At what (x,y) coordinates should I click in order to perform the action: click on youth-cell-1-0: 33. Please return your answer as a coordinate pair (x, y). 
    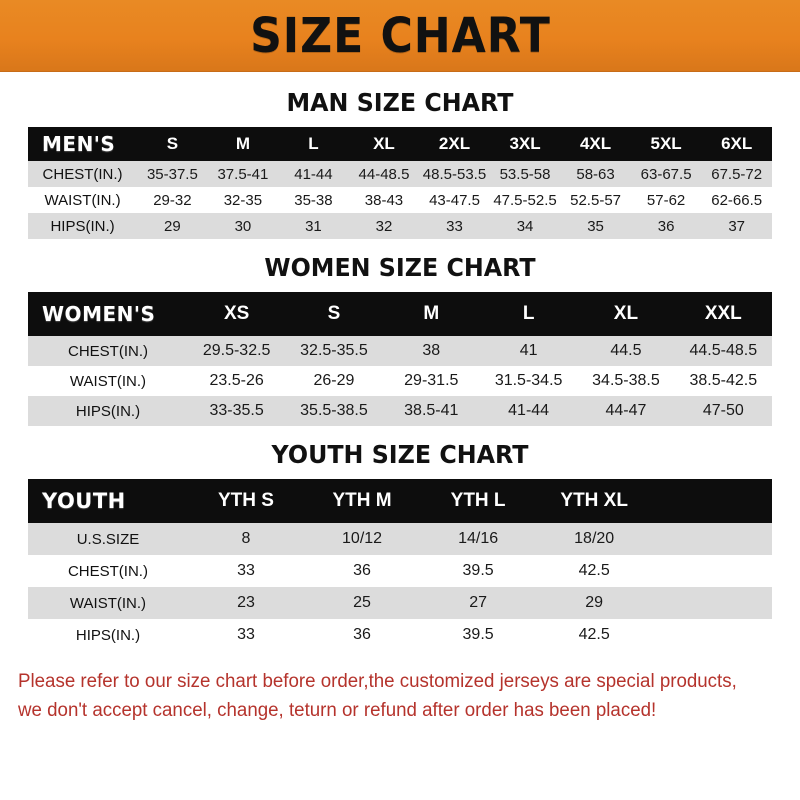
    Looking at the image, I should click on (246, 570).